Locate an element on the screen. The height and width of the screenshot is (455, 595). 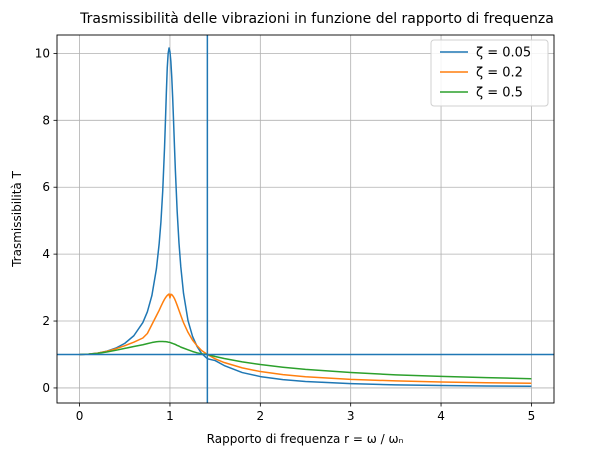
x-tick-label: 0 is located at coordinates (80, 416).